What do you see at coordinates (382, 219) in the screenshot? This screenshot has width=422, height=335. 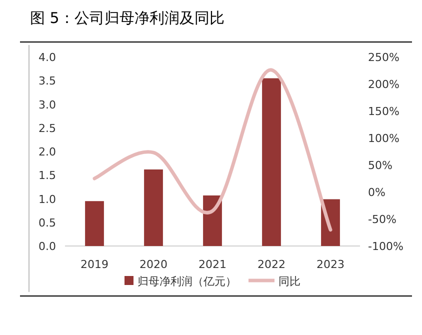 I see `y2-tick-label: -50%` at bounding box center [382, 219].